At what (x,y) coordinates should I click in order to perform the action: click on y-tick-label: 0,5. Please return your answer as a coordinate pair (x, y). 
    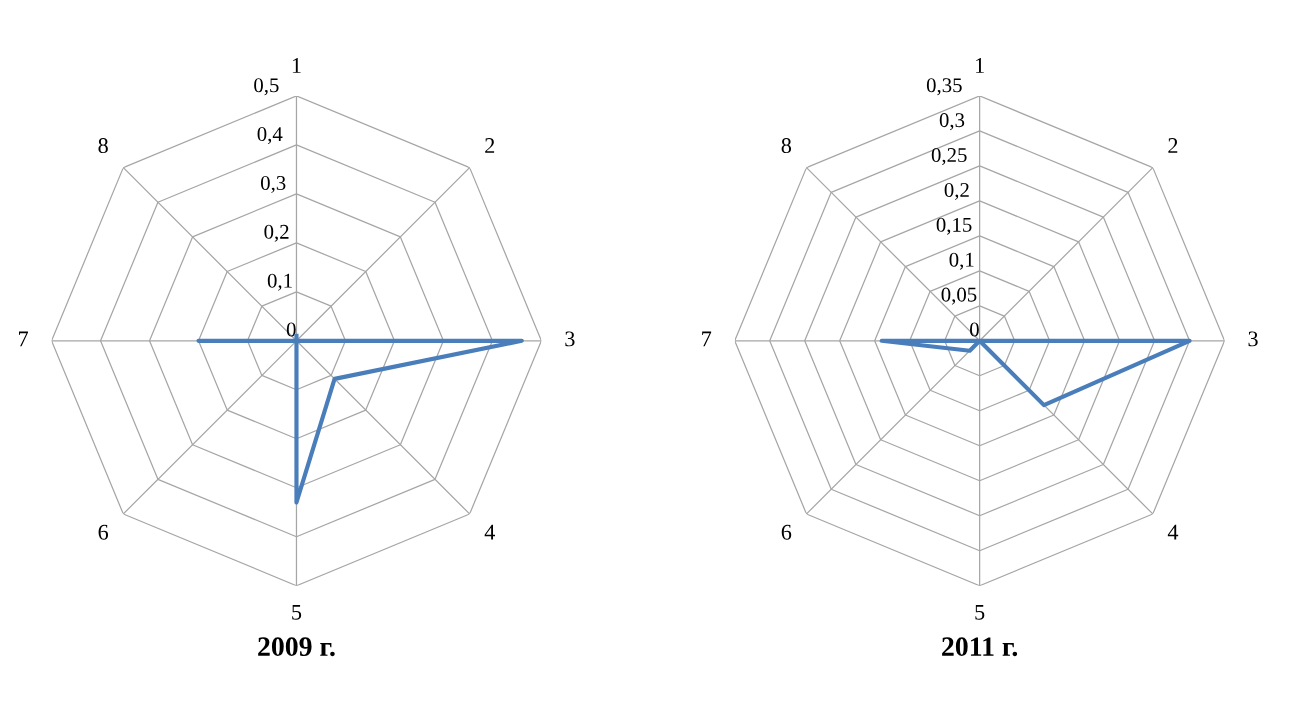
    Looking at the image, I should click on (266, 87).